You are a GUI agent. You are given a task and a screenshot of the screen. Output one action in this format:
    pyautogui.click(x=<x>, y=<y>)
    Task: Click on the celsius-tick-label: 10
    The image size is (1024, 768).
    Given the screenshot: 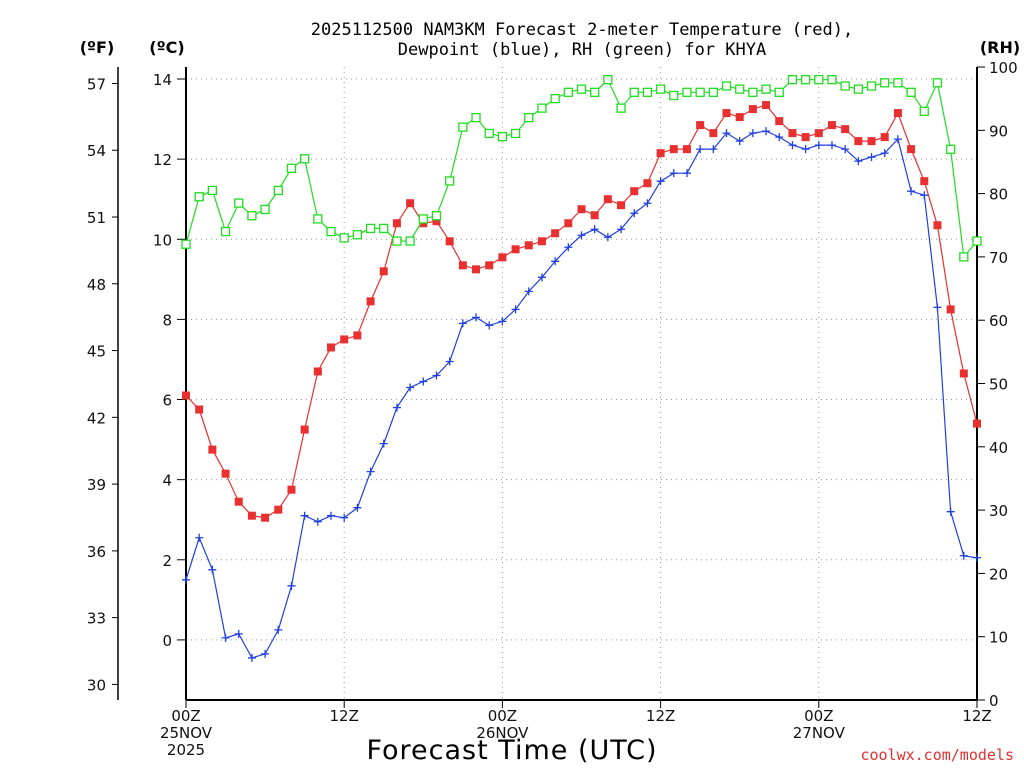 What is the action you would take?
    pyautogui.click(x=162, y=240)
    